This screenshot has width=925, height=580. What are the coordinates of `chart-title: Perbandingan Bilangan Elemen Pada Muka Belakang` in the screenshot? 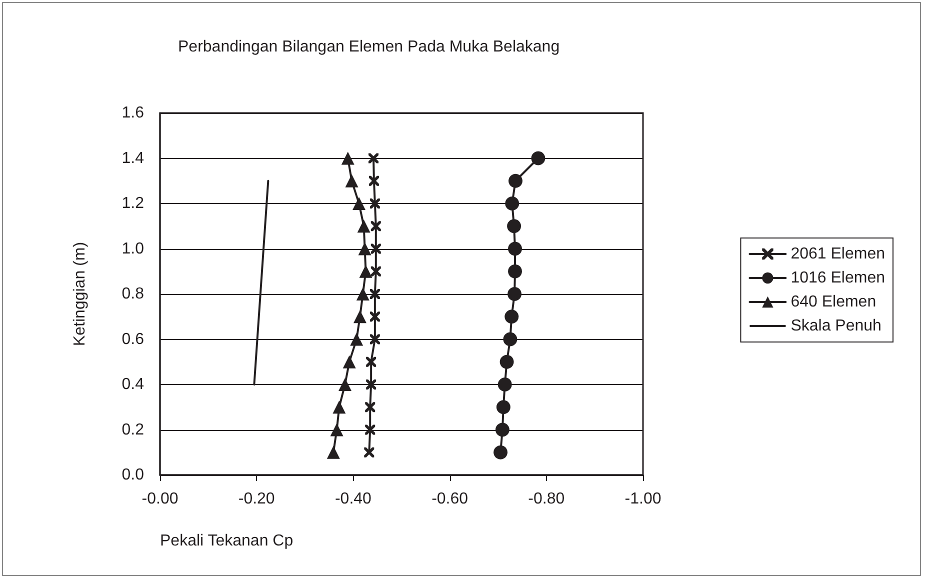 It's located at (369, 47).